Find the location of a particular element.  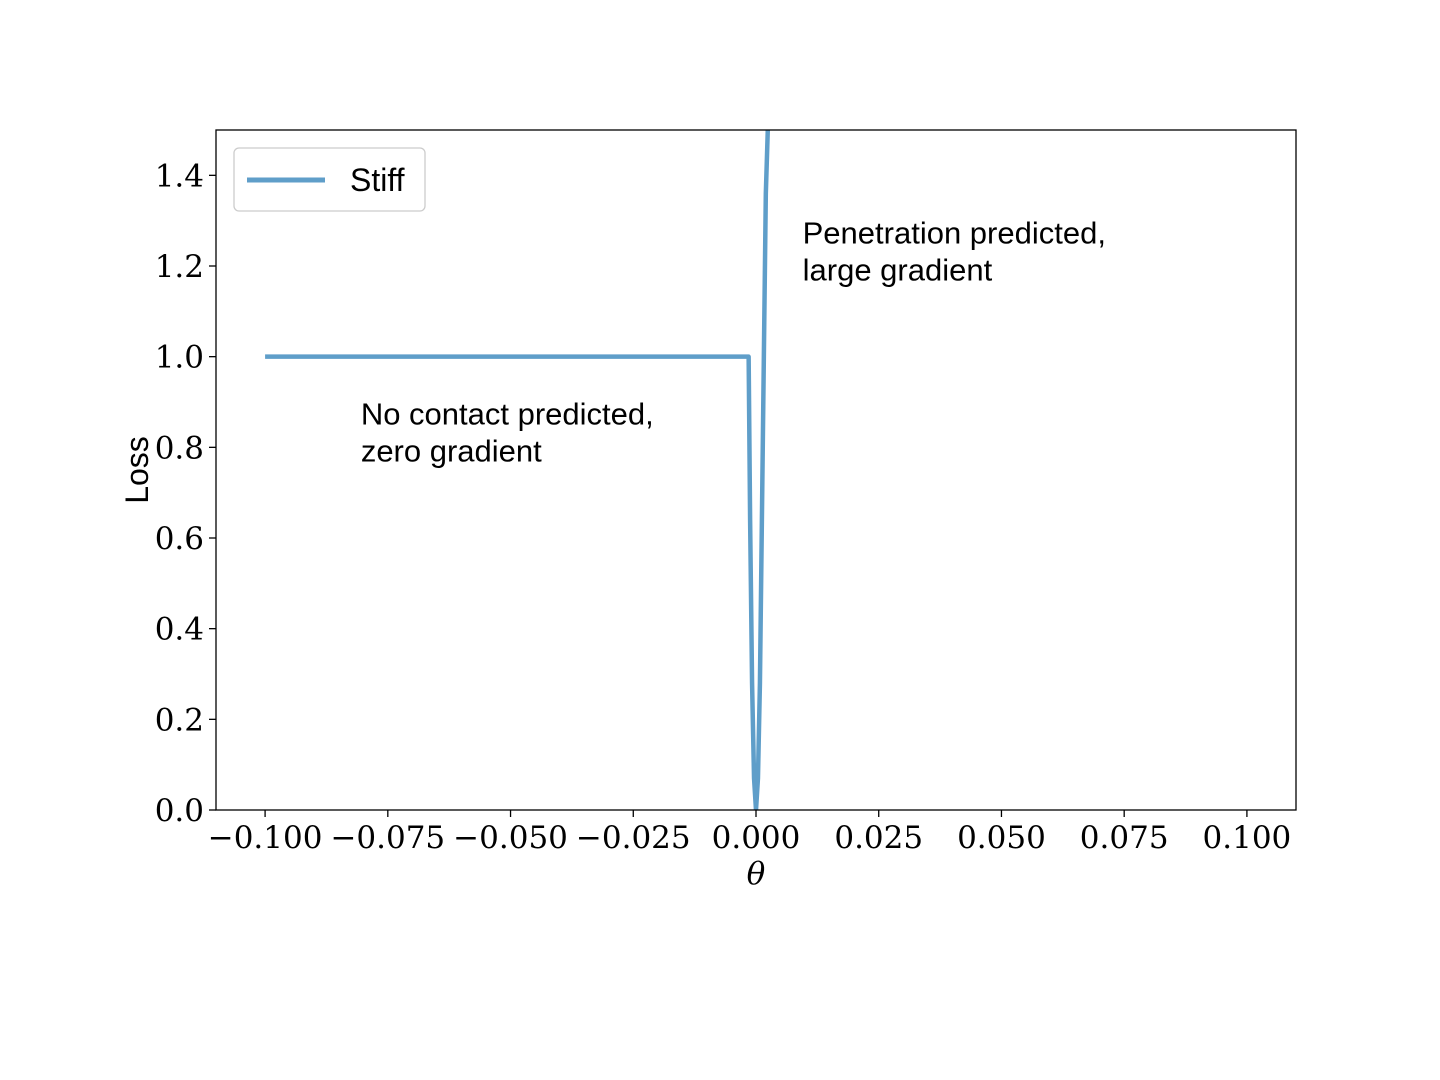

y-tick-label: 0.8 is located at coordinates (179, 448).